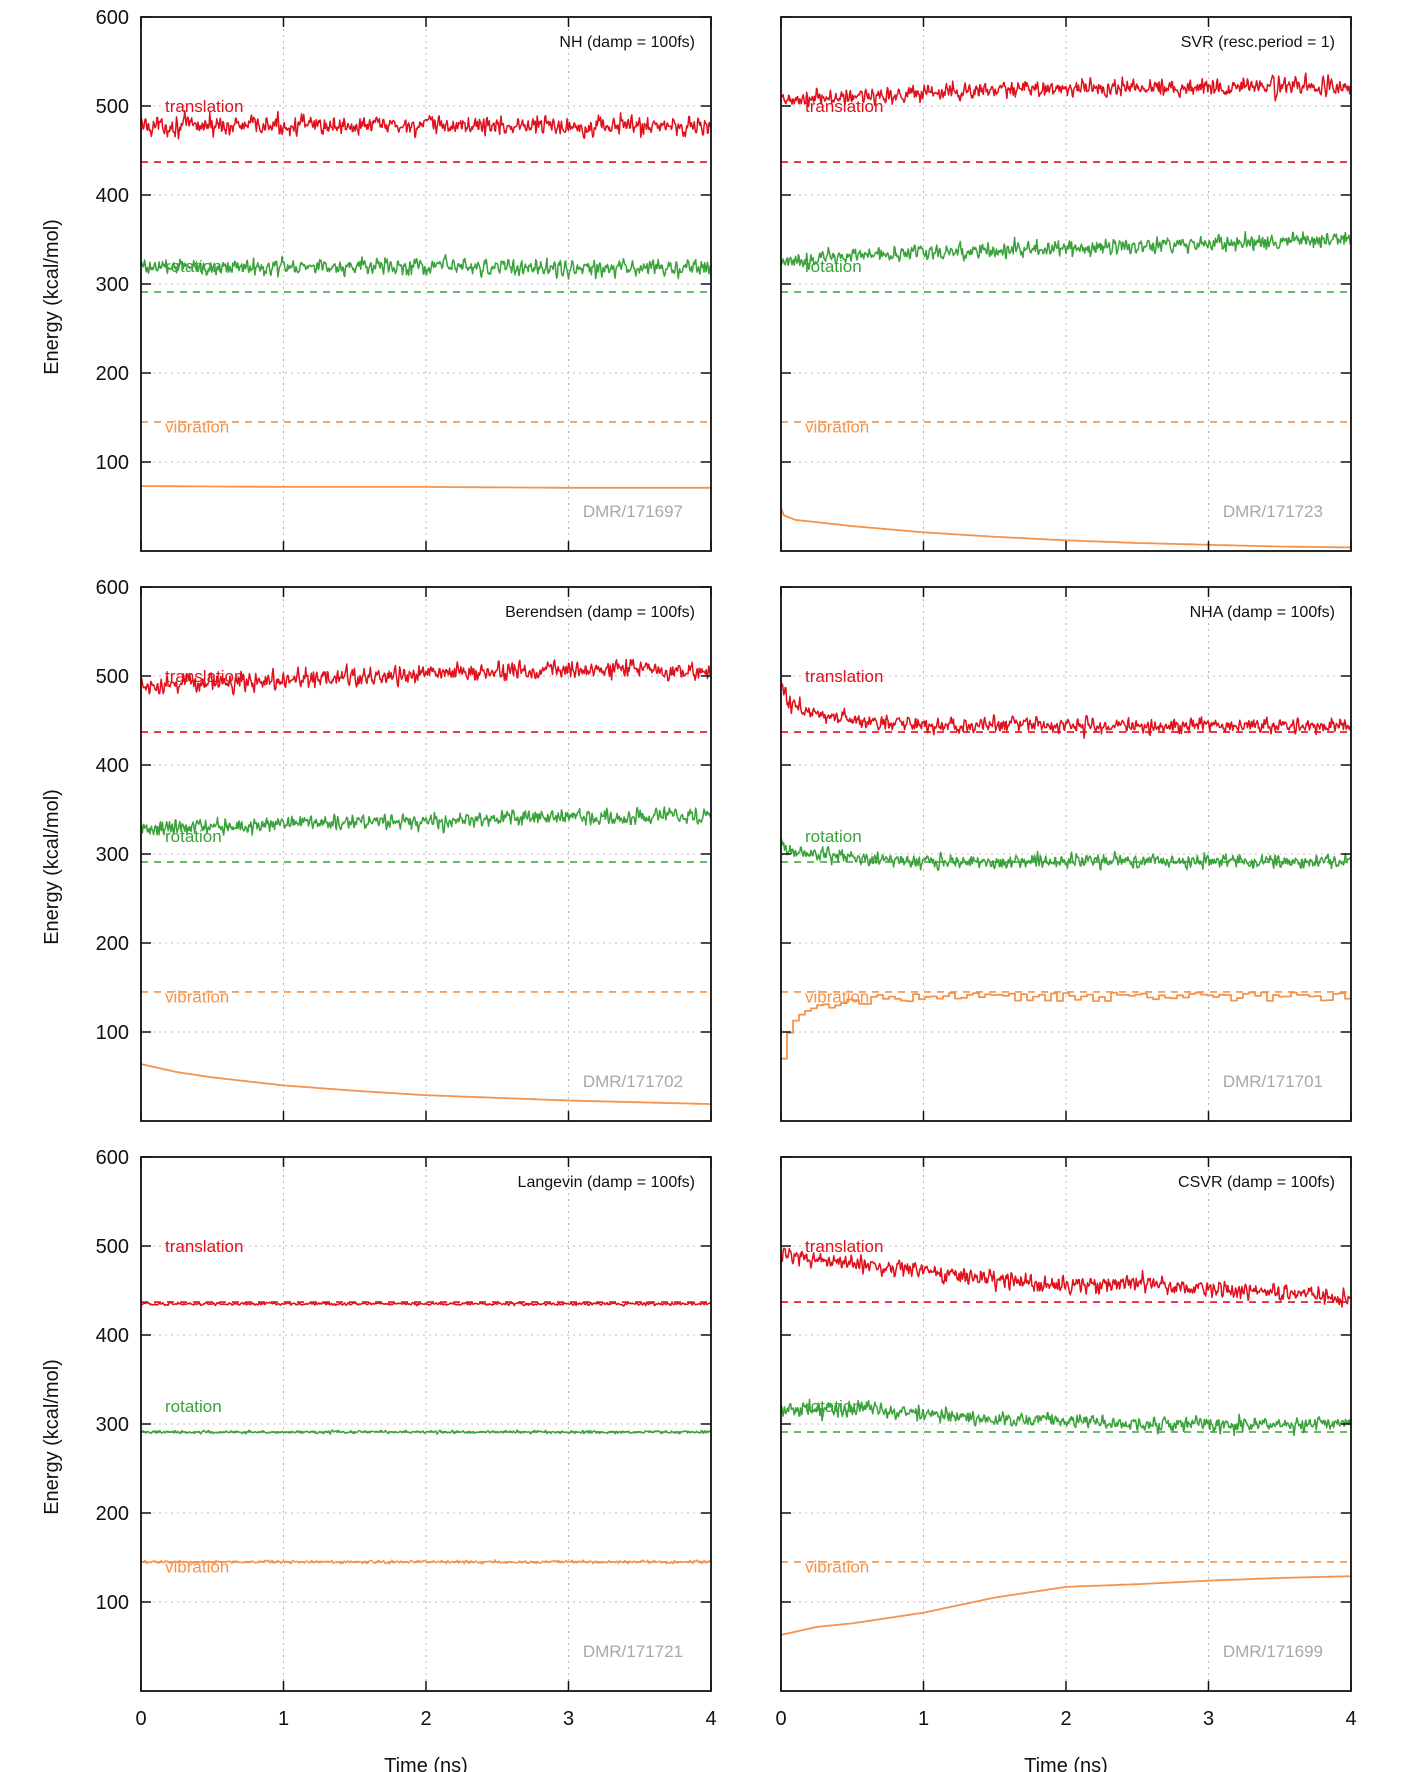 The width and height of the screenshot is (1417, 1772). I want to click on panel-id-label: DMR/171721, so click(633, 1651).